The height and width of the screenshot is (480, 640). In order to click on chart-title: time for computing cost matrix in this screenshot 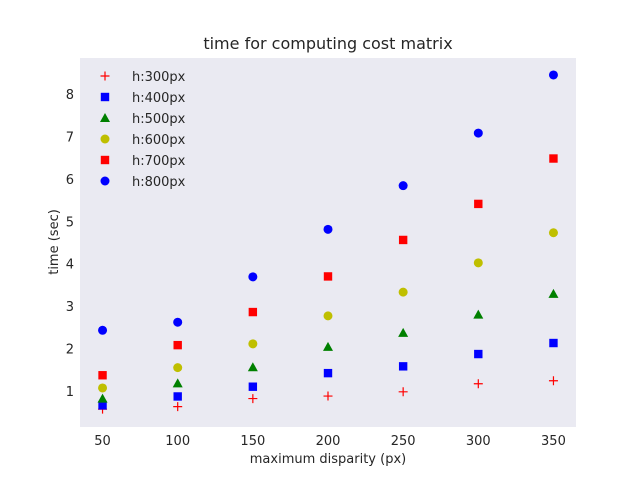, I will do `click(327, 43)`.